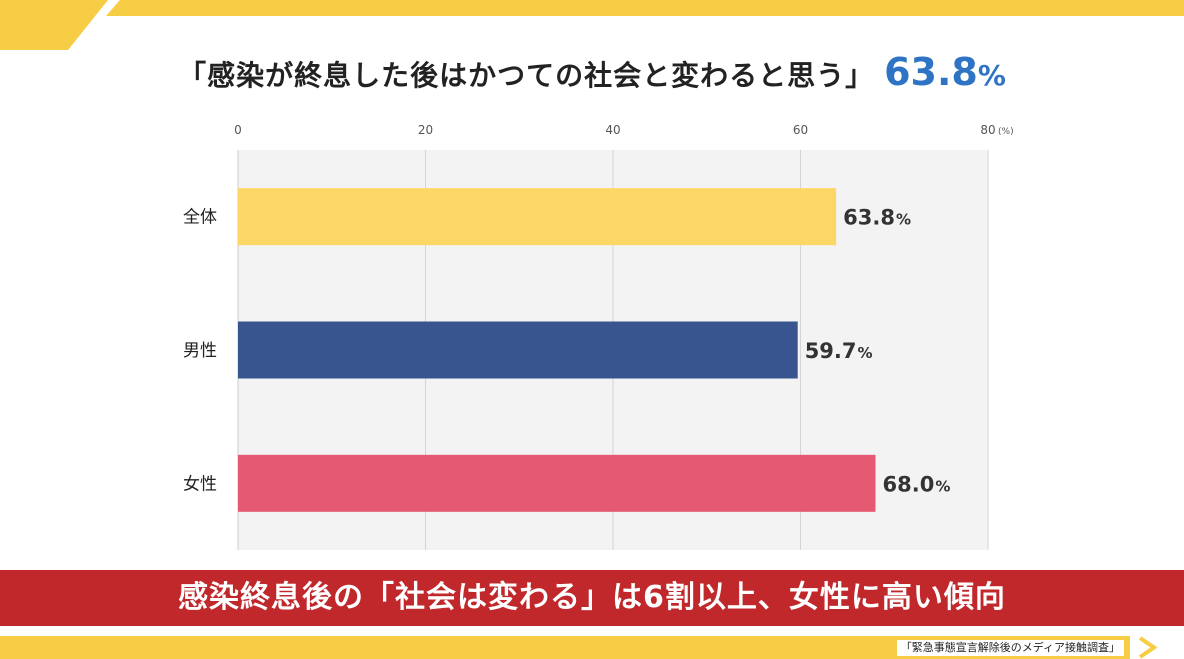 The width and height of the screenshot is (1184, 659). Describe the element at coordinates (592, 25) in the screenshot. I see `top-decoration-stripe` at that location.